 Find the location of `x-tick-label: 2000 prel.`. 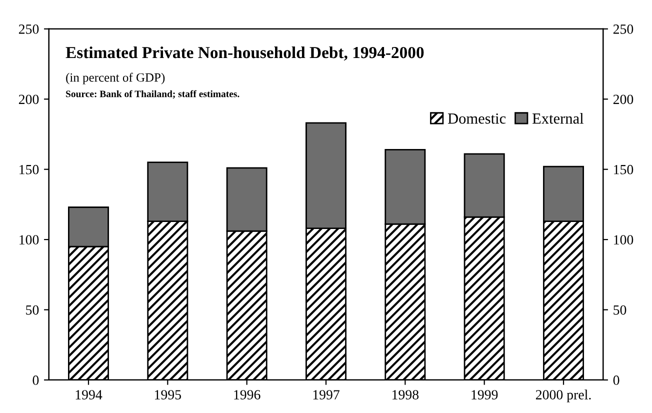

x-tick-label: 2000 prel. is located at coordinates (563, 396).